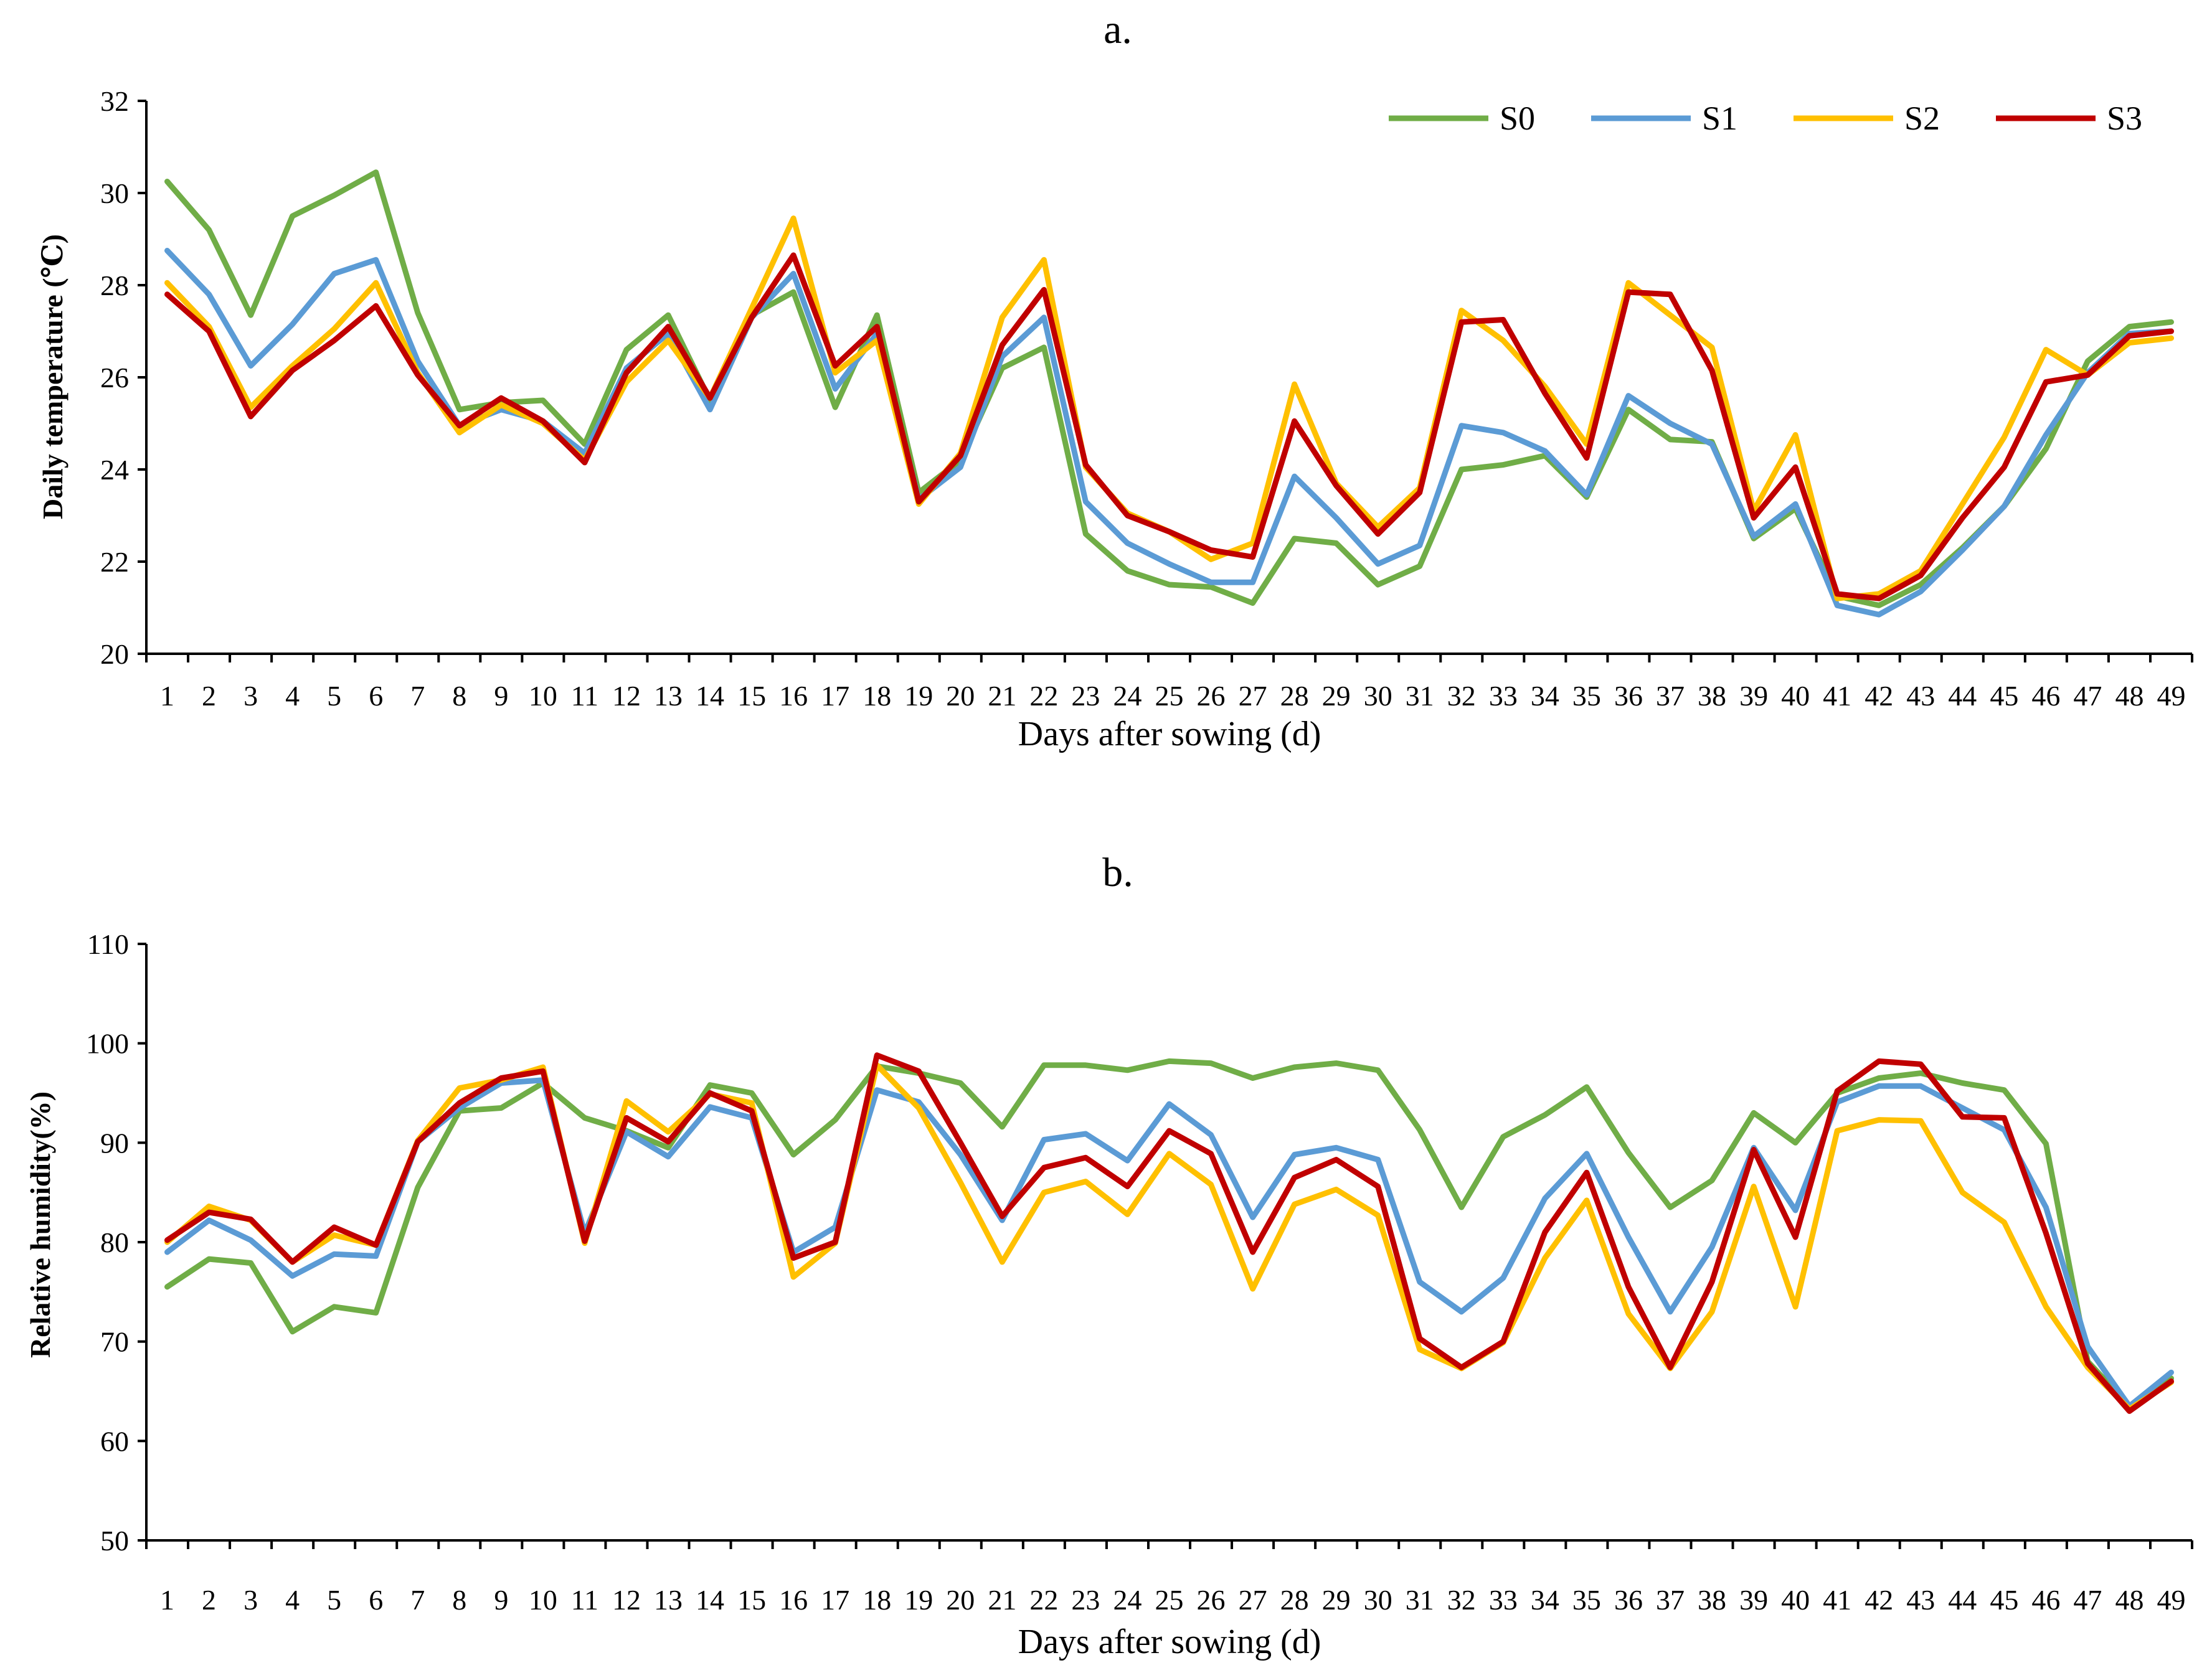  Describe the element at coordinates (1837, 1600) in the screenshot. I see `panel-b-x-tick-label: 41` at that location.